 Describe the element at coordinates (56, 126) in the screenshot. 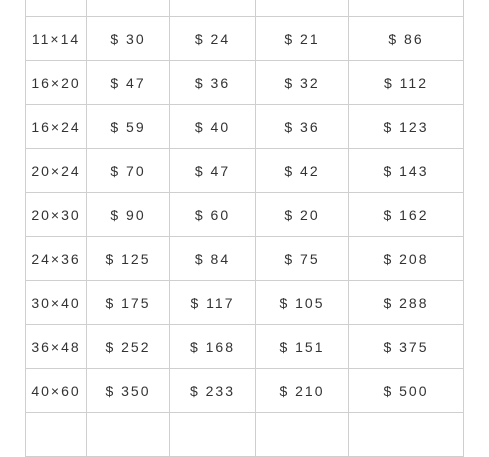

I see `size-cell: 16×24` at that location.